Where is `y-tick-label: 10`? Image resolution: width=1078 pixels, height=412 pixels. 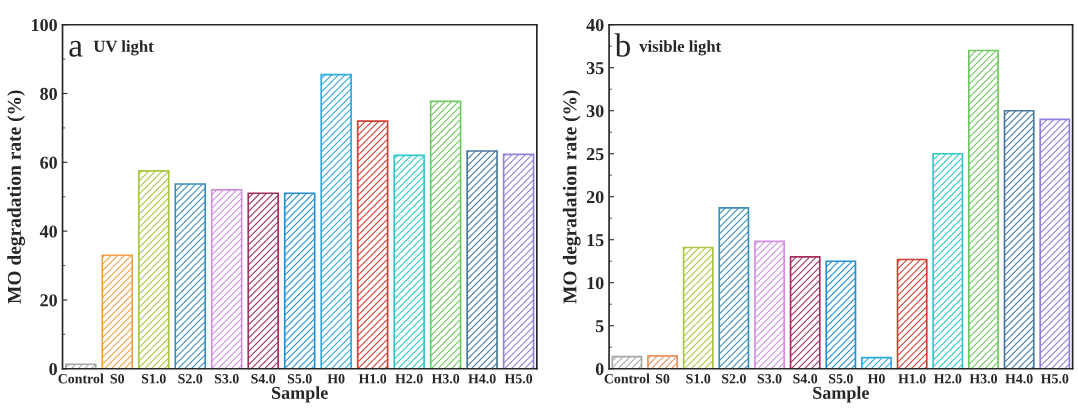 y-tick-label: 10 is located at coordinates (595, 283).